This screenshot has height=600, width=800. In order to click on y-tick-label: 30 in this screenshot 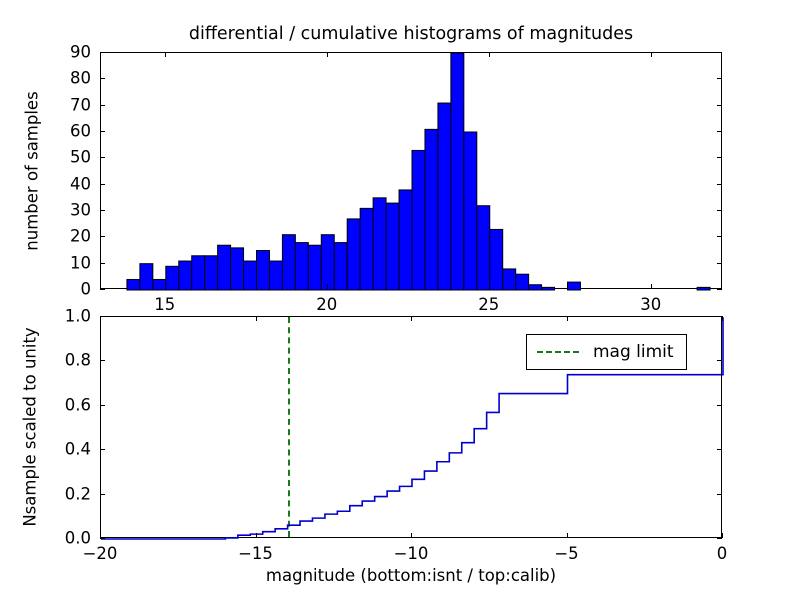, I will do `click(80, 210)`.